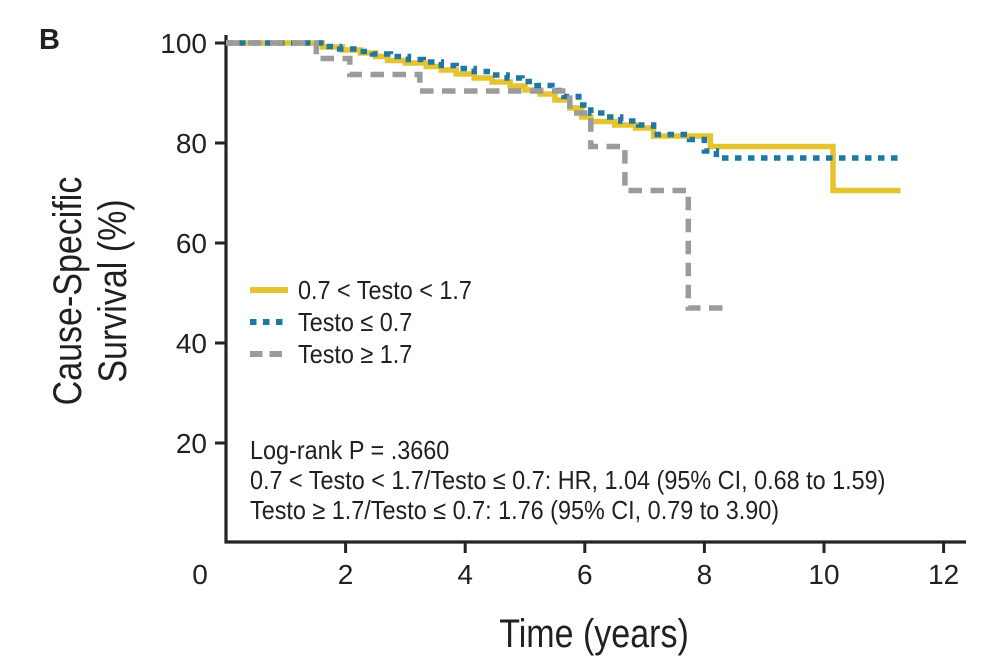  Describe the element at coordinates (385, 289) in the screenshot. I see `legend-label-testo-mid: 0.7 < Testo < 1.7` at that location.